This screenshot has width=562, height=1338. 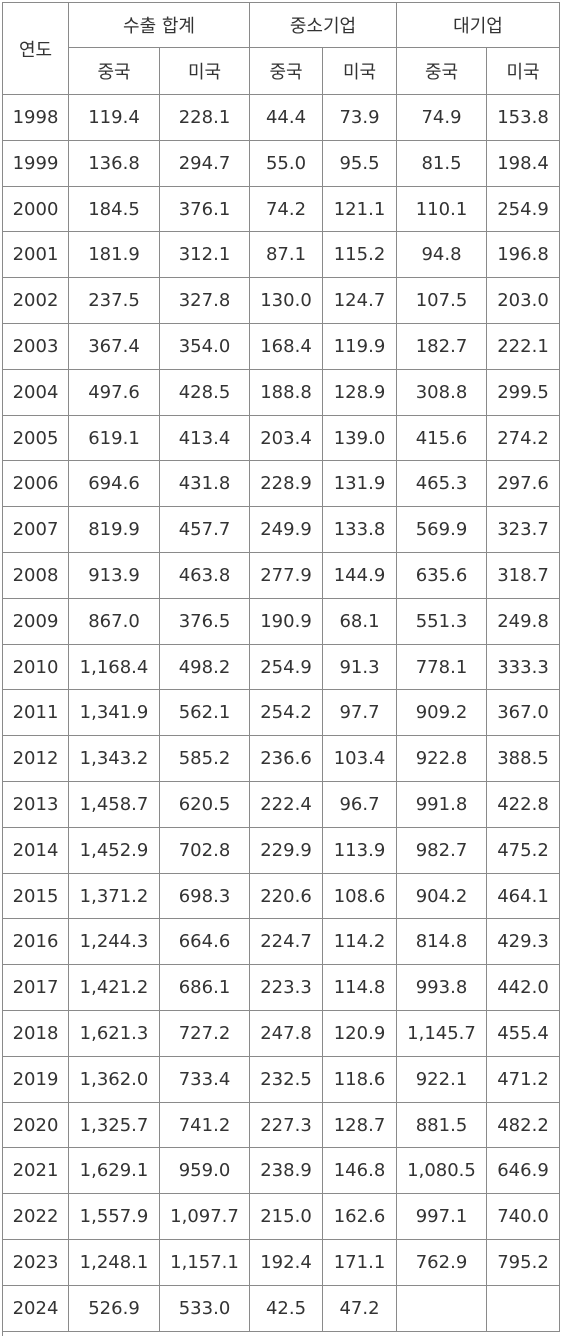 What do you see at coordinates (442, 347) in the screenshot?
I see `value-cell: 182.7` at bounding box center [442, 347].